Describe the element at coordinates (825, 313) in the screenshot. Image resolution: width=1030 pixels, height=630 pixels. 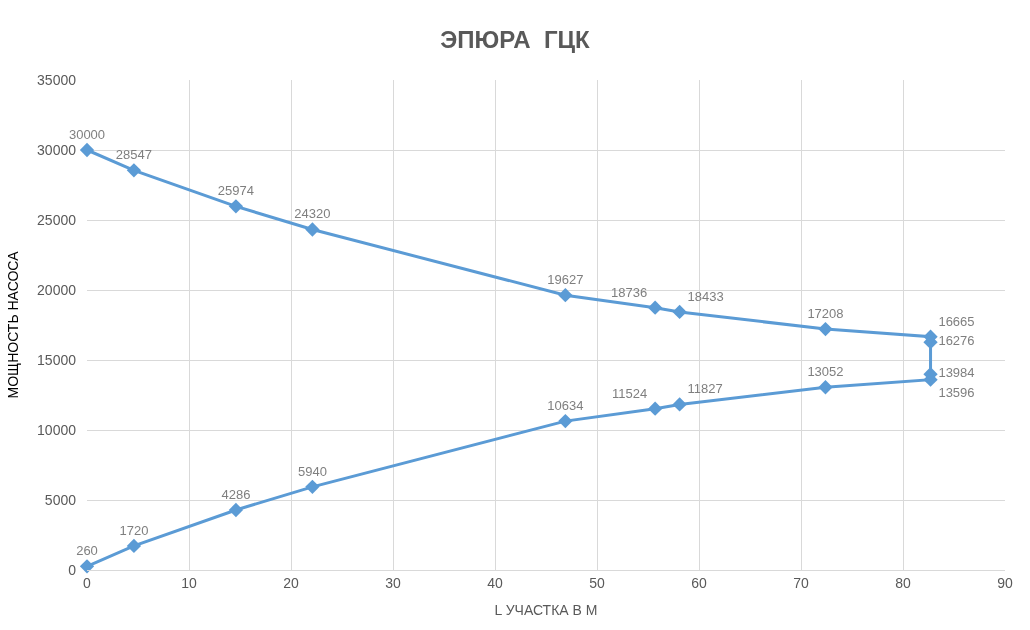
I see `data-label: 17208` at that location.